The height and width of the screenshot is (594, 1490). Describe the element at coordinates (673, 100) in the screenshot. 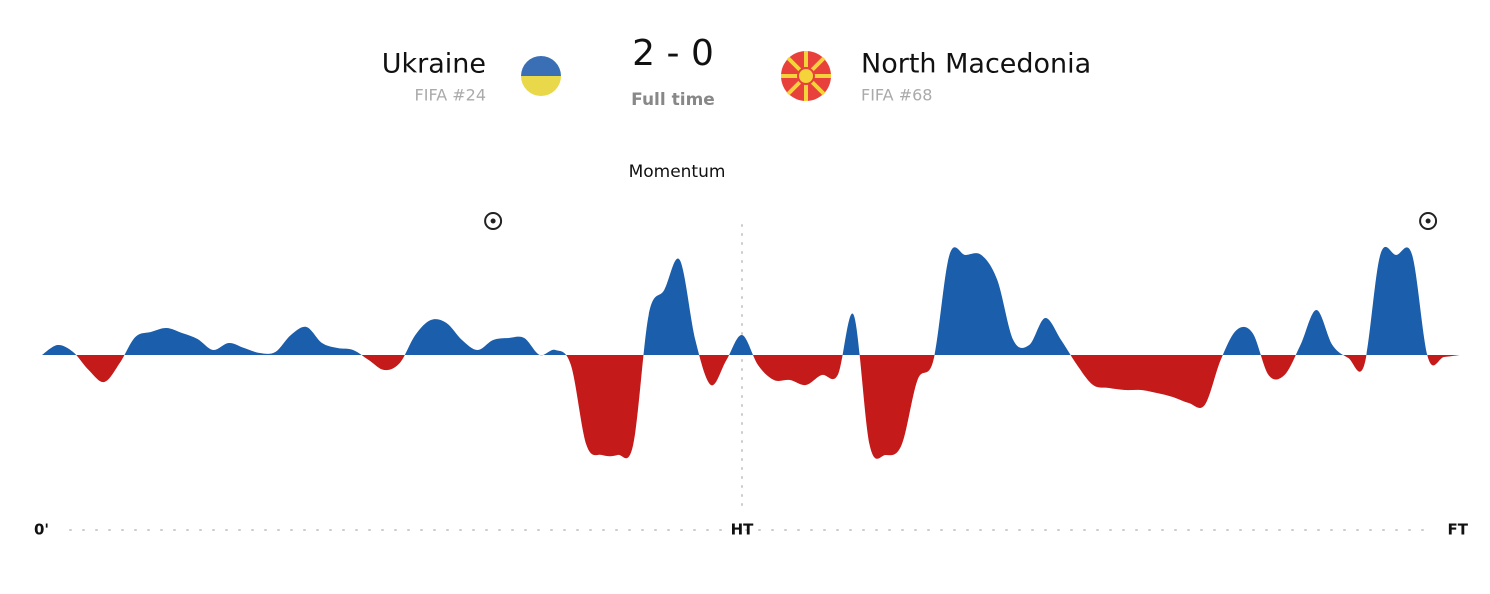

I see `match-status: Full time` at that location.